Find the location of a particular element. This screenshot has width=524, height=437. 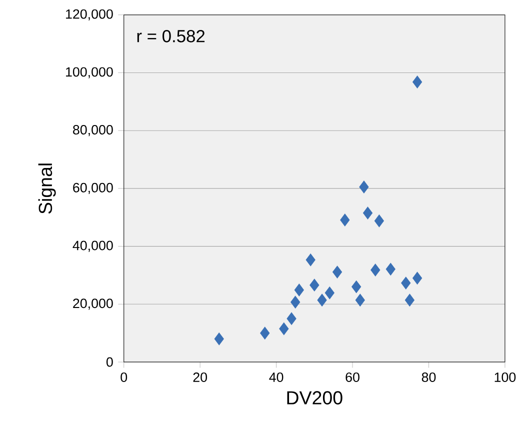

x-tick-label: 60 is located at coordinates (353, 377).